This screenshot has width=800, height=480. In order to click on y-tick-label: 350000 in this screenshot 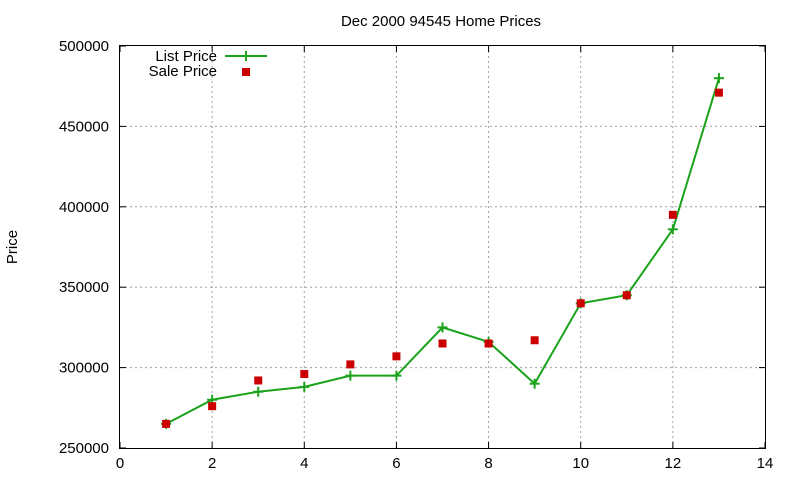, I will do `click(84, 287)`.